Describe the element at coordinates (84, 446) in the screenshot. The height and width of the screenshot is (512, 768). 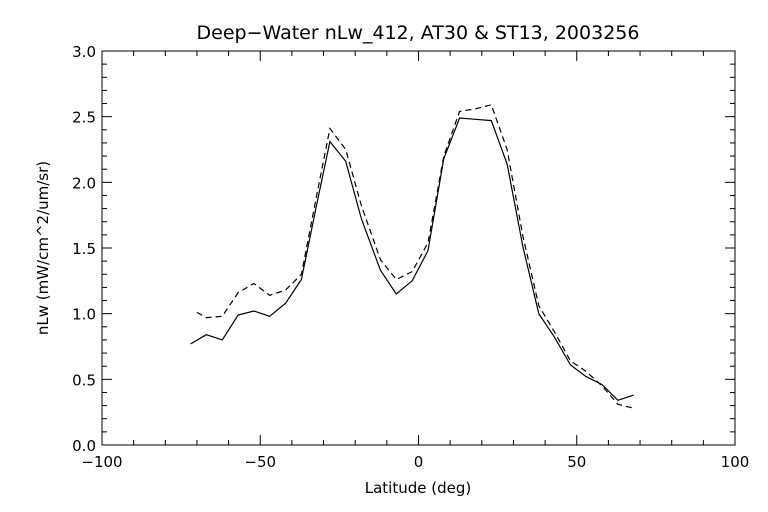
I see `y-tick-label: 0.0` at that location.